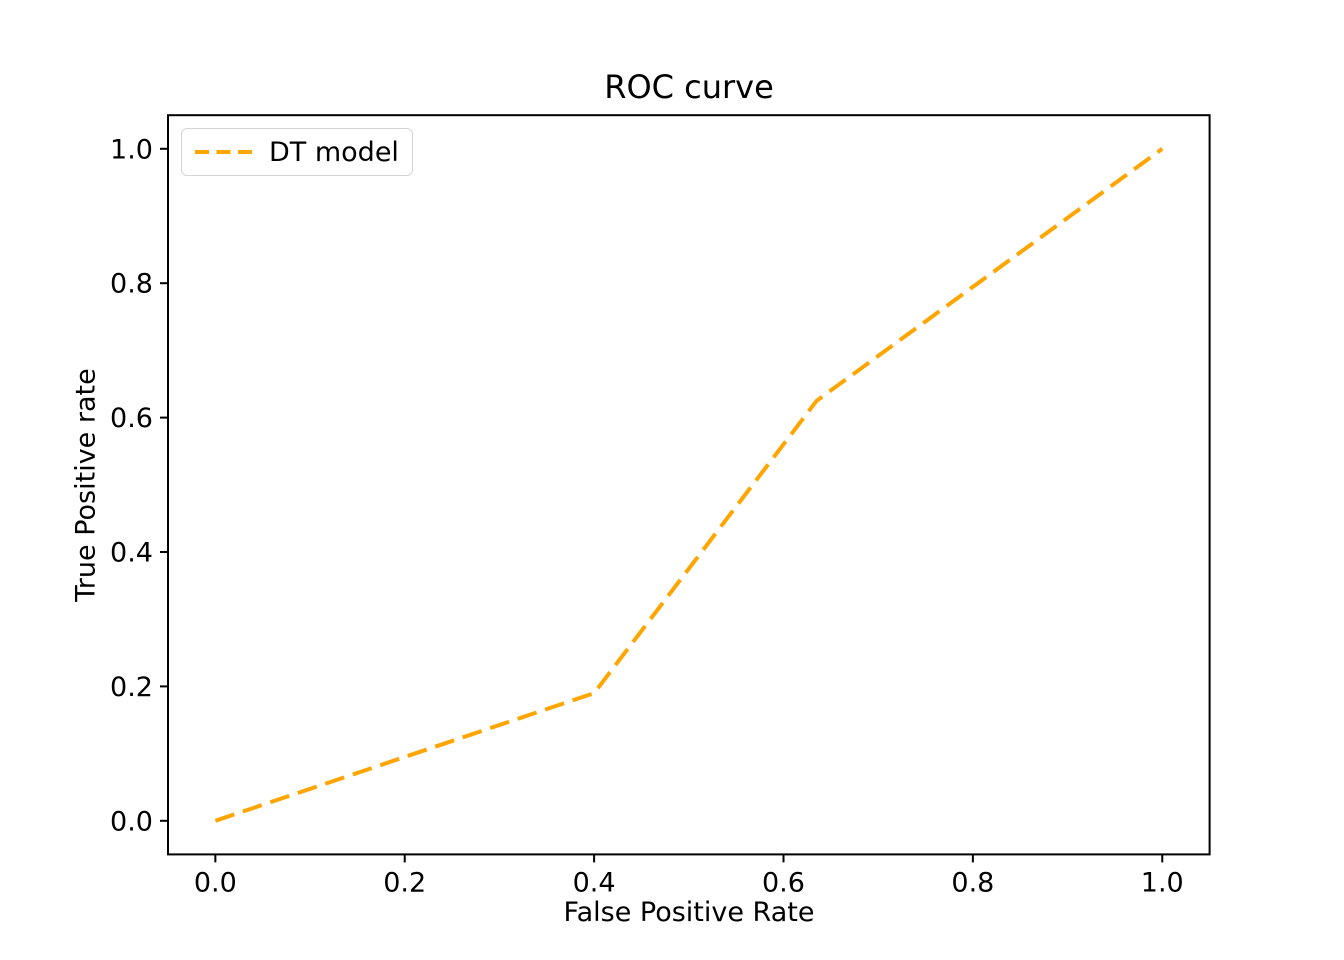  Describe the element at coordinates (689, 87) in the screenshot. I see `chart-title: ROC curve` at that location.